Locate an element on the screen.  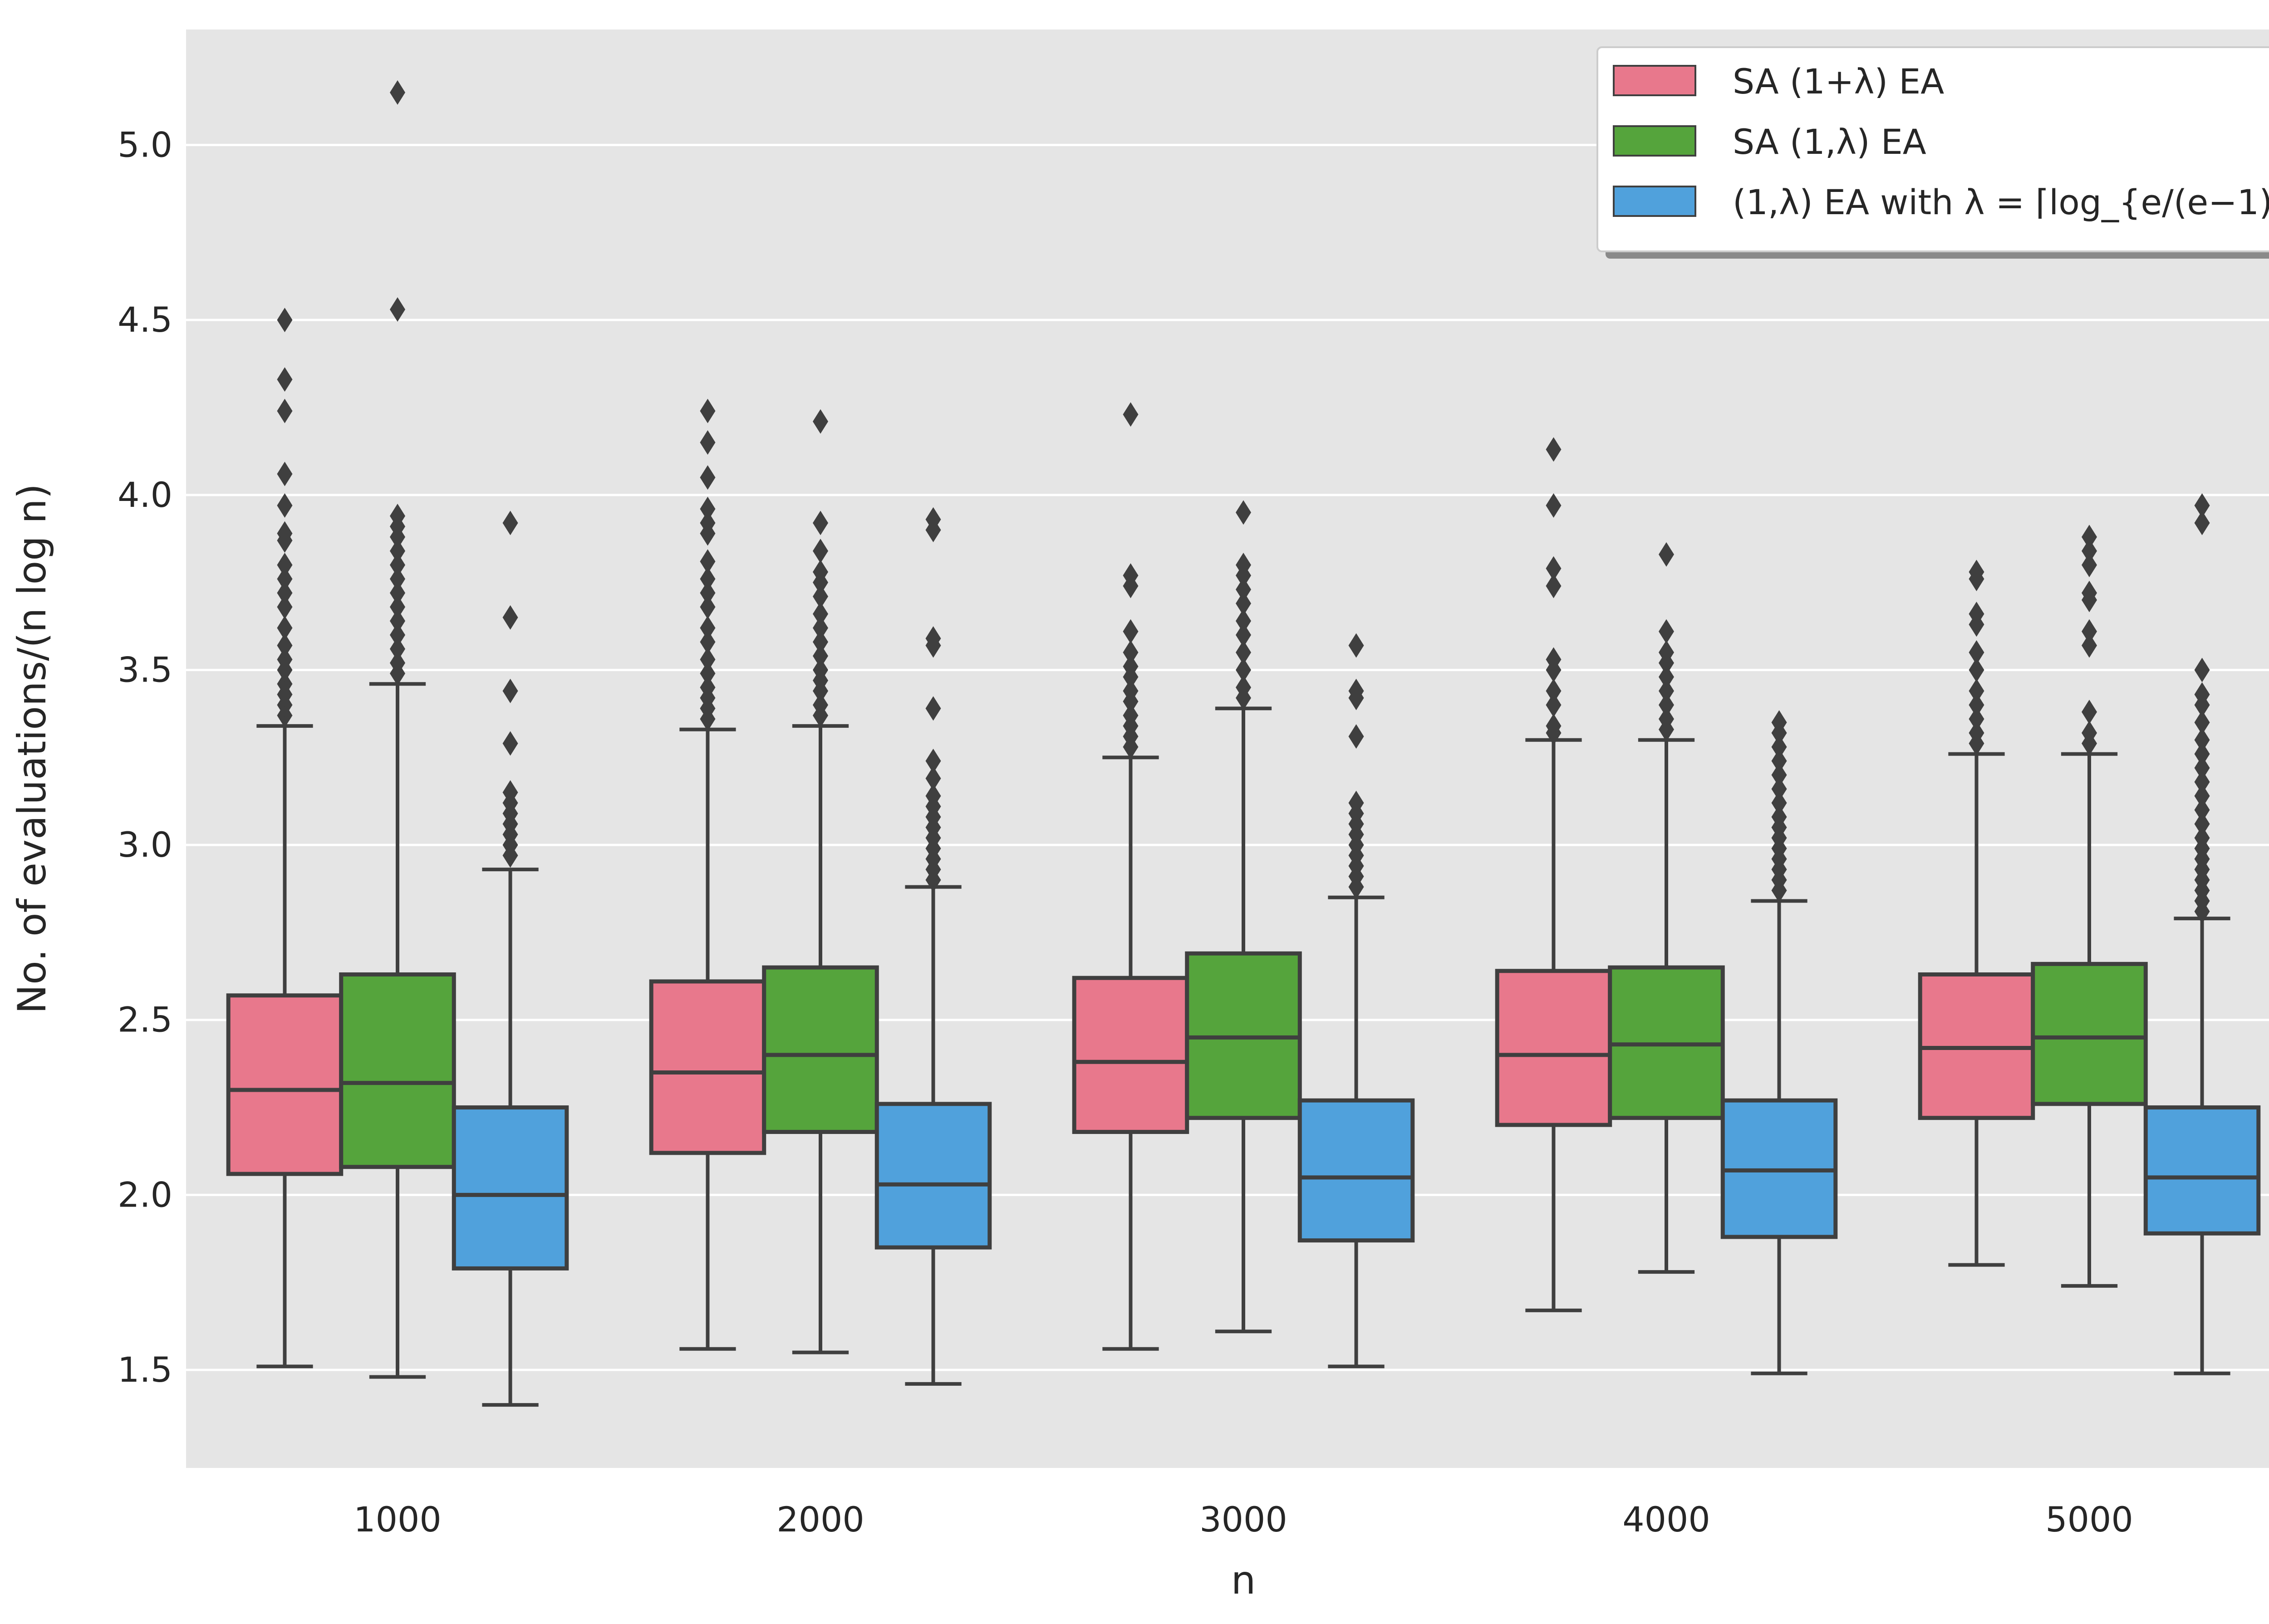
y-tick-labels: 1.5 2.0 2.5 3.0 3.5 4.0 4.5 5.0 is located at coordinates (145, 757).